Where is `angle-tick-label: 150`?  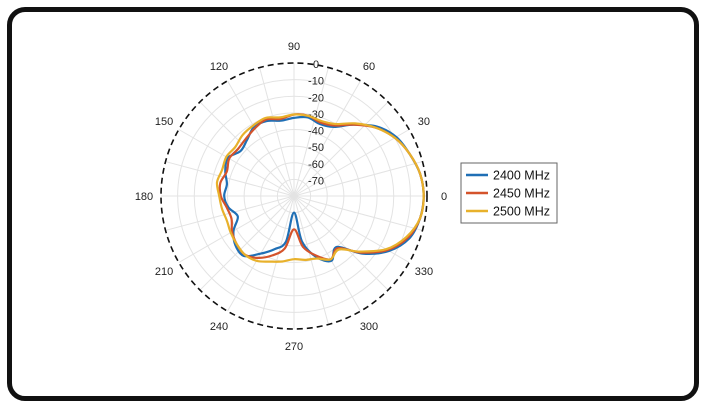 angle-tick-label: 150 is located at coordinates (164, 122).